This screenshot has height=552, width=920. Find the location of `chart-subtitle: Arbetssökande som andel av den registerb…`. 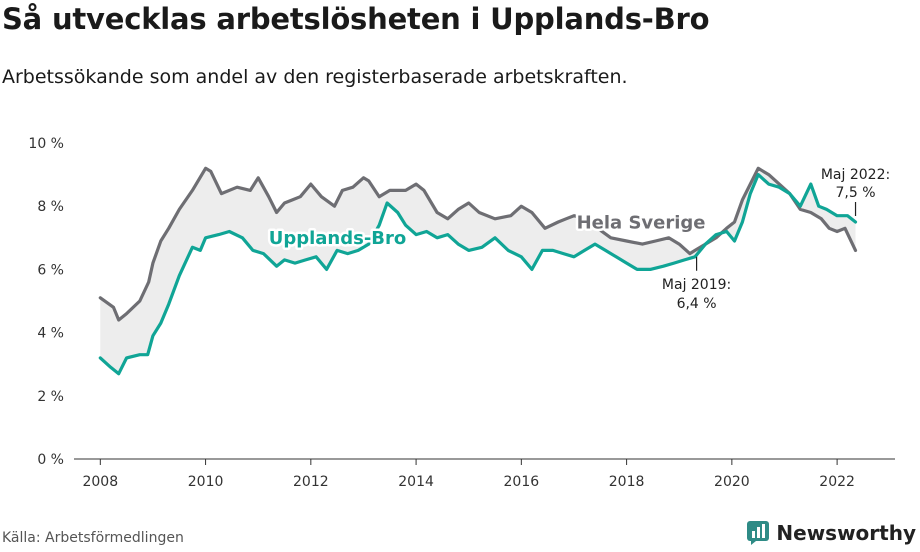

chart-subtitle: Arbetssökande som andel av den registerb… is located at coordinates (315, 77).